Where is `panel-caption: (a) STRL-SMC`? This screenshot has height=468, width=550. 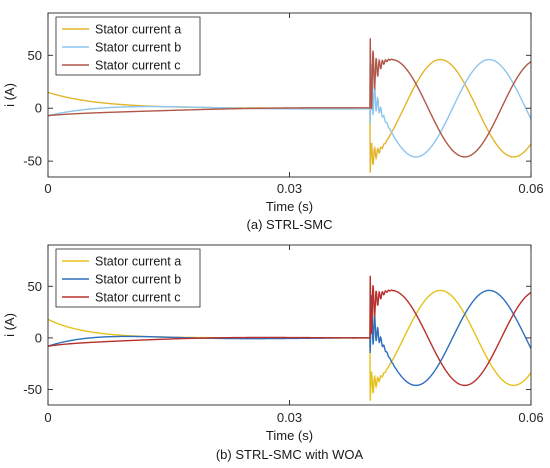
panel-caption: (a) STRL-SMC is located at coordinates (290, 224).